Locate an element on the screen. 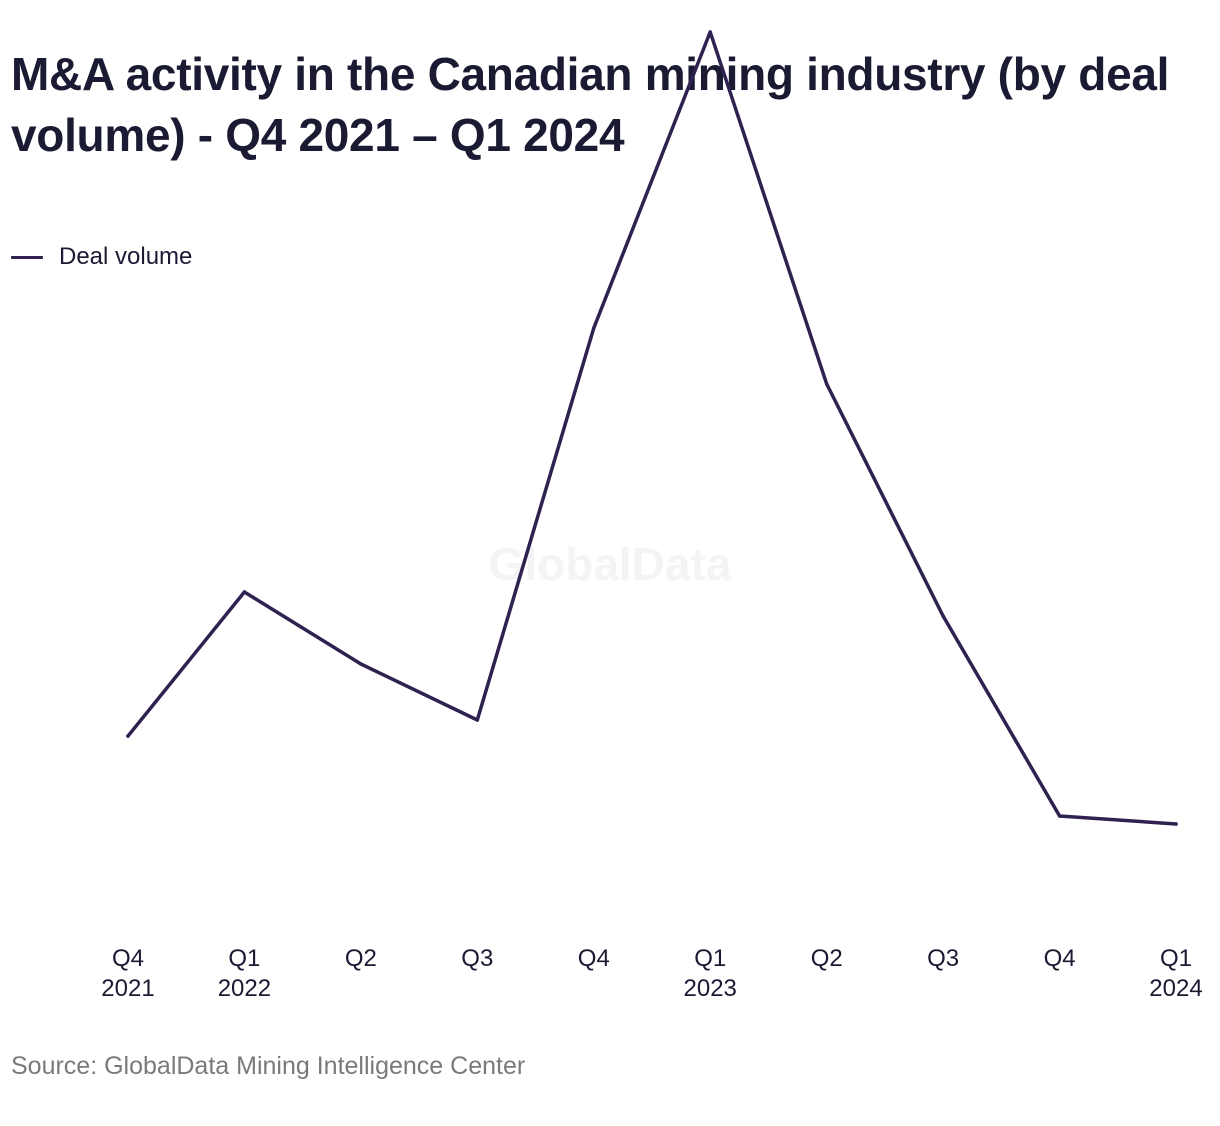 This screenshot has height=1126, width=1220. chart-legend: Deal volume is located at coordinates (101, 257).